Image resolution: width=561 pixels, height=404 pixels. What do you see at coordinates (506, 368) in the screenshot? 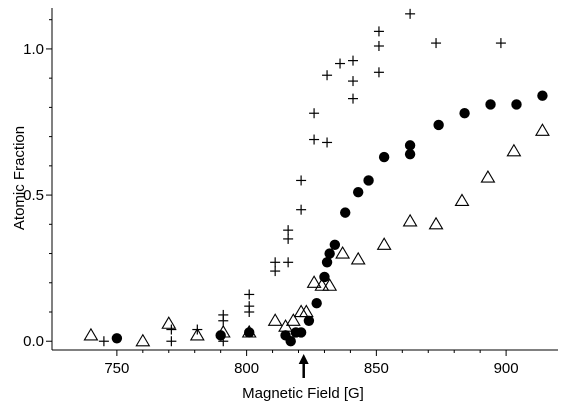
I see `x-tick-label: 900` at bounding box center [506, 368].